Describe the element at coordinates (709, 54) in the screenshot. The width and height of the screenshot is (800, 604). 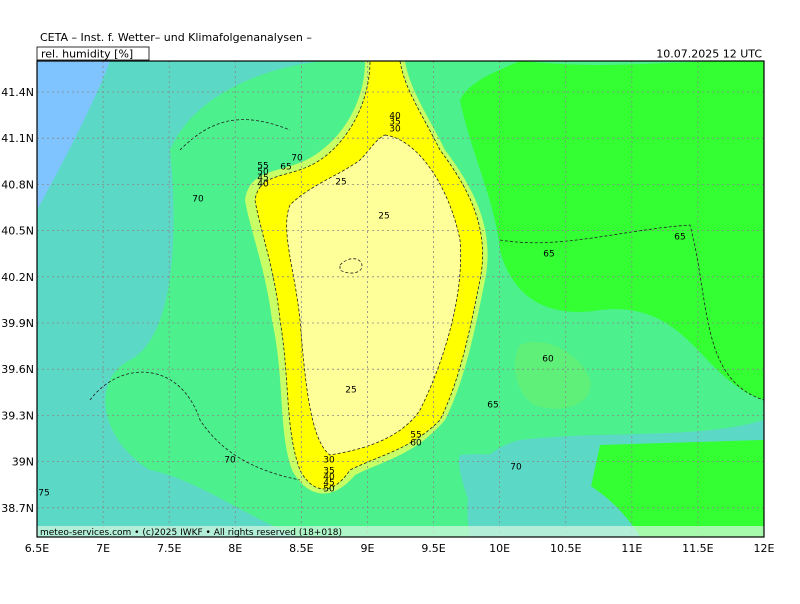
I see `valid-time: 10.07.2025 12 UTC` at that location.